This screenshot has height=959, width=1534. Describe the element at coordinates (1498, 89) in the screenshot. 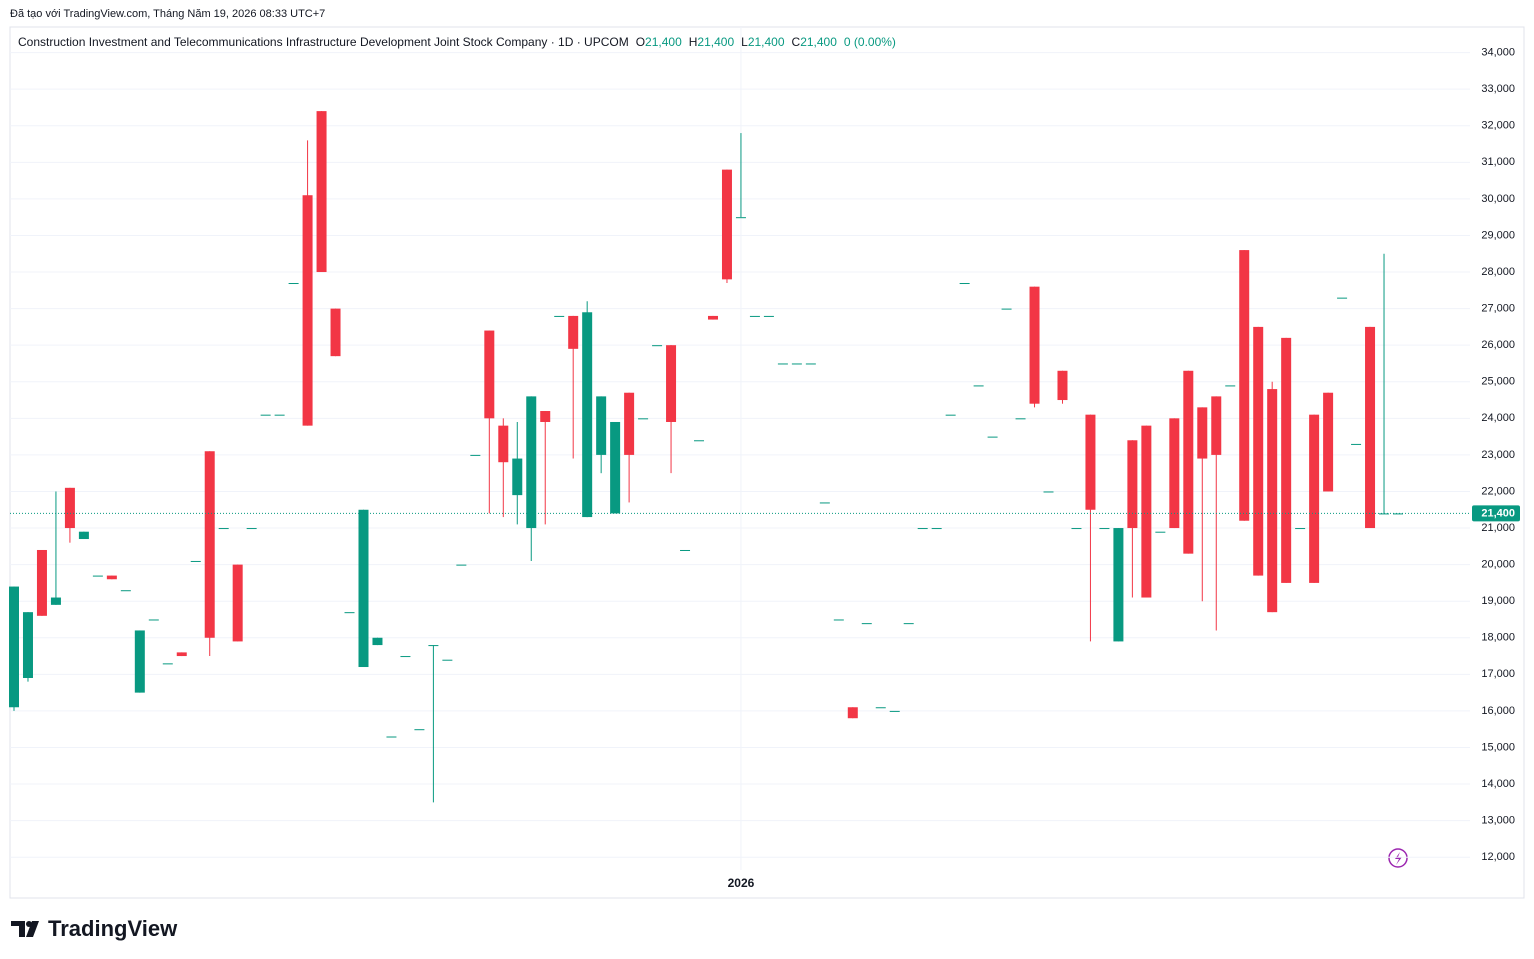

I see `y-tick-label: 33,000` at that location.